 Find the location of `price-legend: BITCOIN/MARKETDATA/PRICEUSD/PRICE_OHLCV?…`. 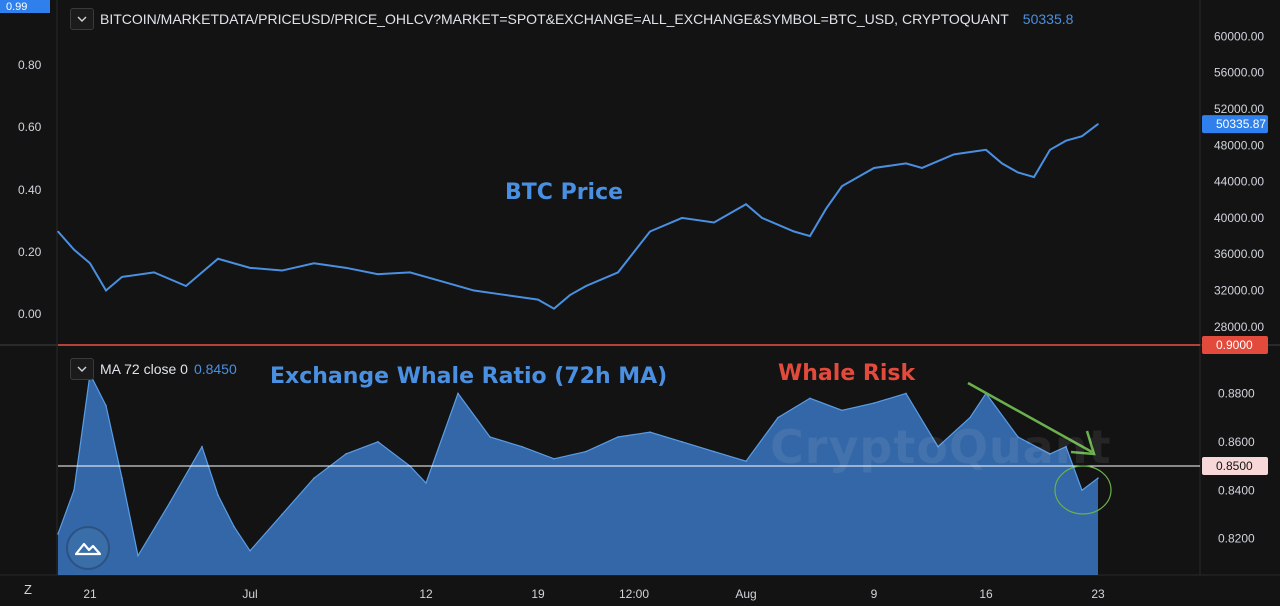

price-legend: BITCOIN/MARKETDATA/PRICEUSD/PRICE_OHLCV?… is located at coordinates (571, 19).